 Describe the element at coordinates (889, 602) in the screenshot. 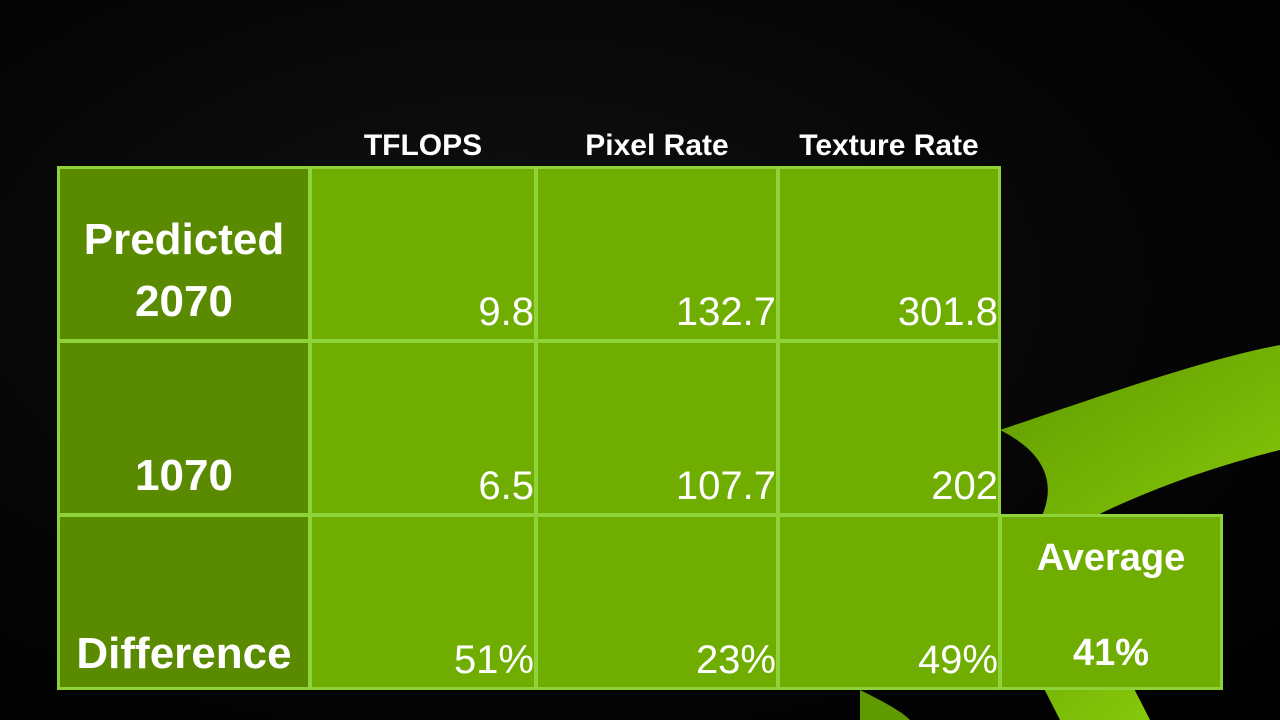

I see `value-difference-texture-rate: 49%` at that location.